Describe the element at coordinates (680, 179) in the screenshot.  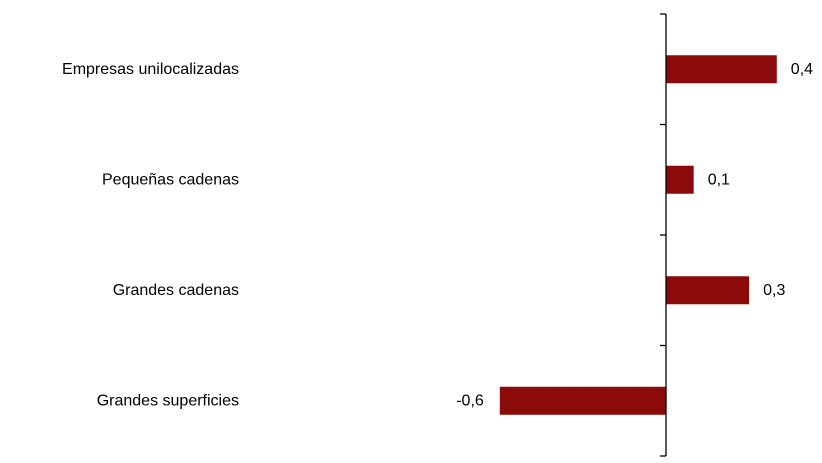
I see `bar-pequenas-cadenas` at that location.